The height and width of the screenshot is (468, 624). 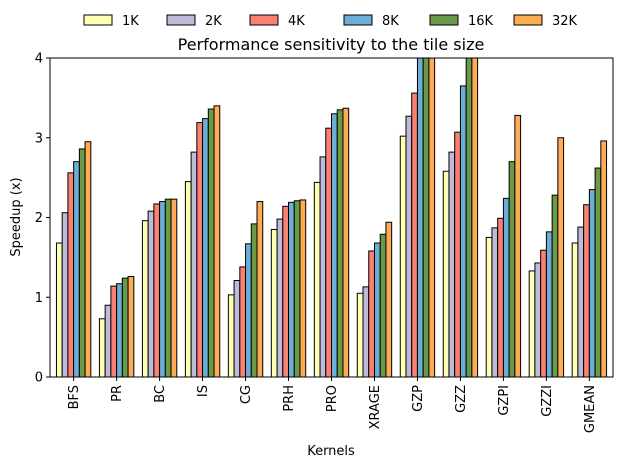 What do you see at coordinates (194, 264) in the screenshot?
I see `bar-is-2k` at bounding box center [194, 264].